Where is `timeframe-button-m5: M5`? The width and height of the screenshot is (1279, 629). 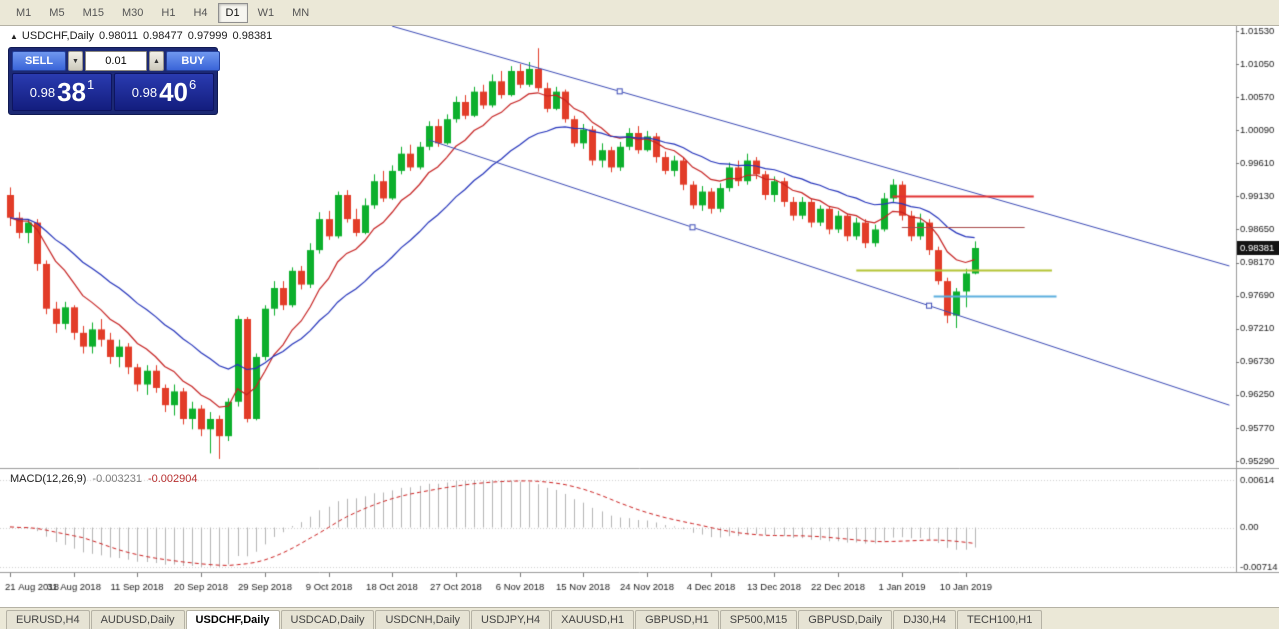 timeframe-button-m5: M5 is located at coordinates (56, 13).